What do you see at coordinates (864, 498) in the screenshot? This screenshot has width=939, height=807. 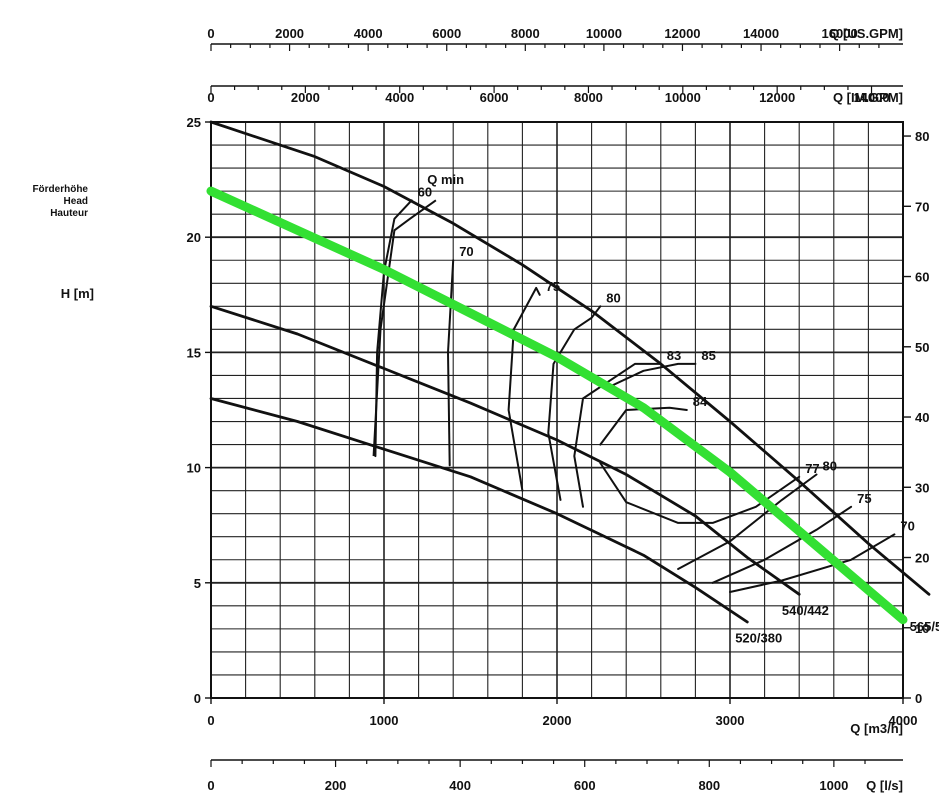 I see `efficiency-label-75-9: 75` at bounding box center [864, 498].